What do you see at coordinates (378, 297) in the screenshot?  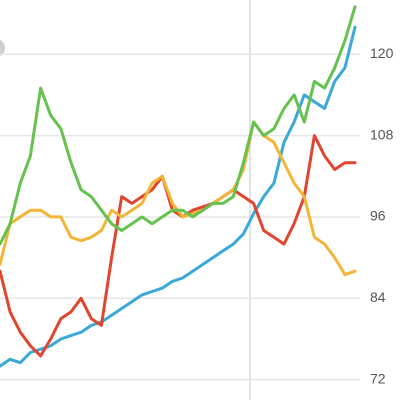 I see `y-tick-label: 84` at bounding box center [378, 297].